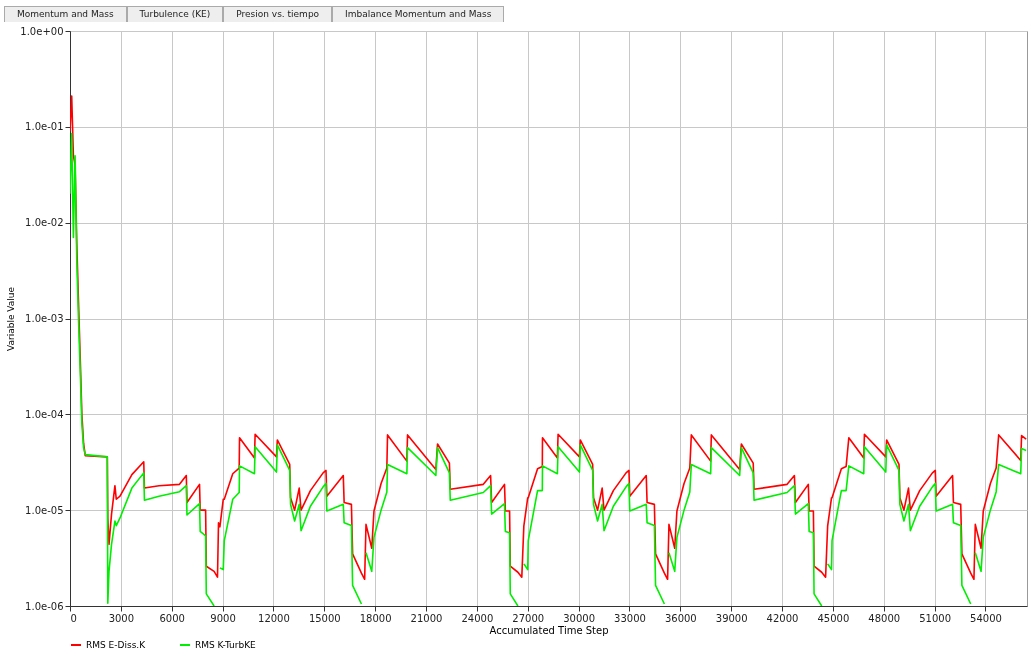  Describe the element at coordinates (274, 618) in the screenshot. I see `x-tick-label: 12000` at that location.